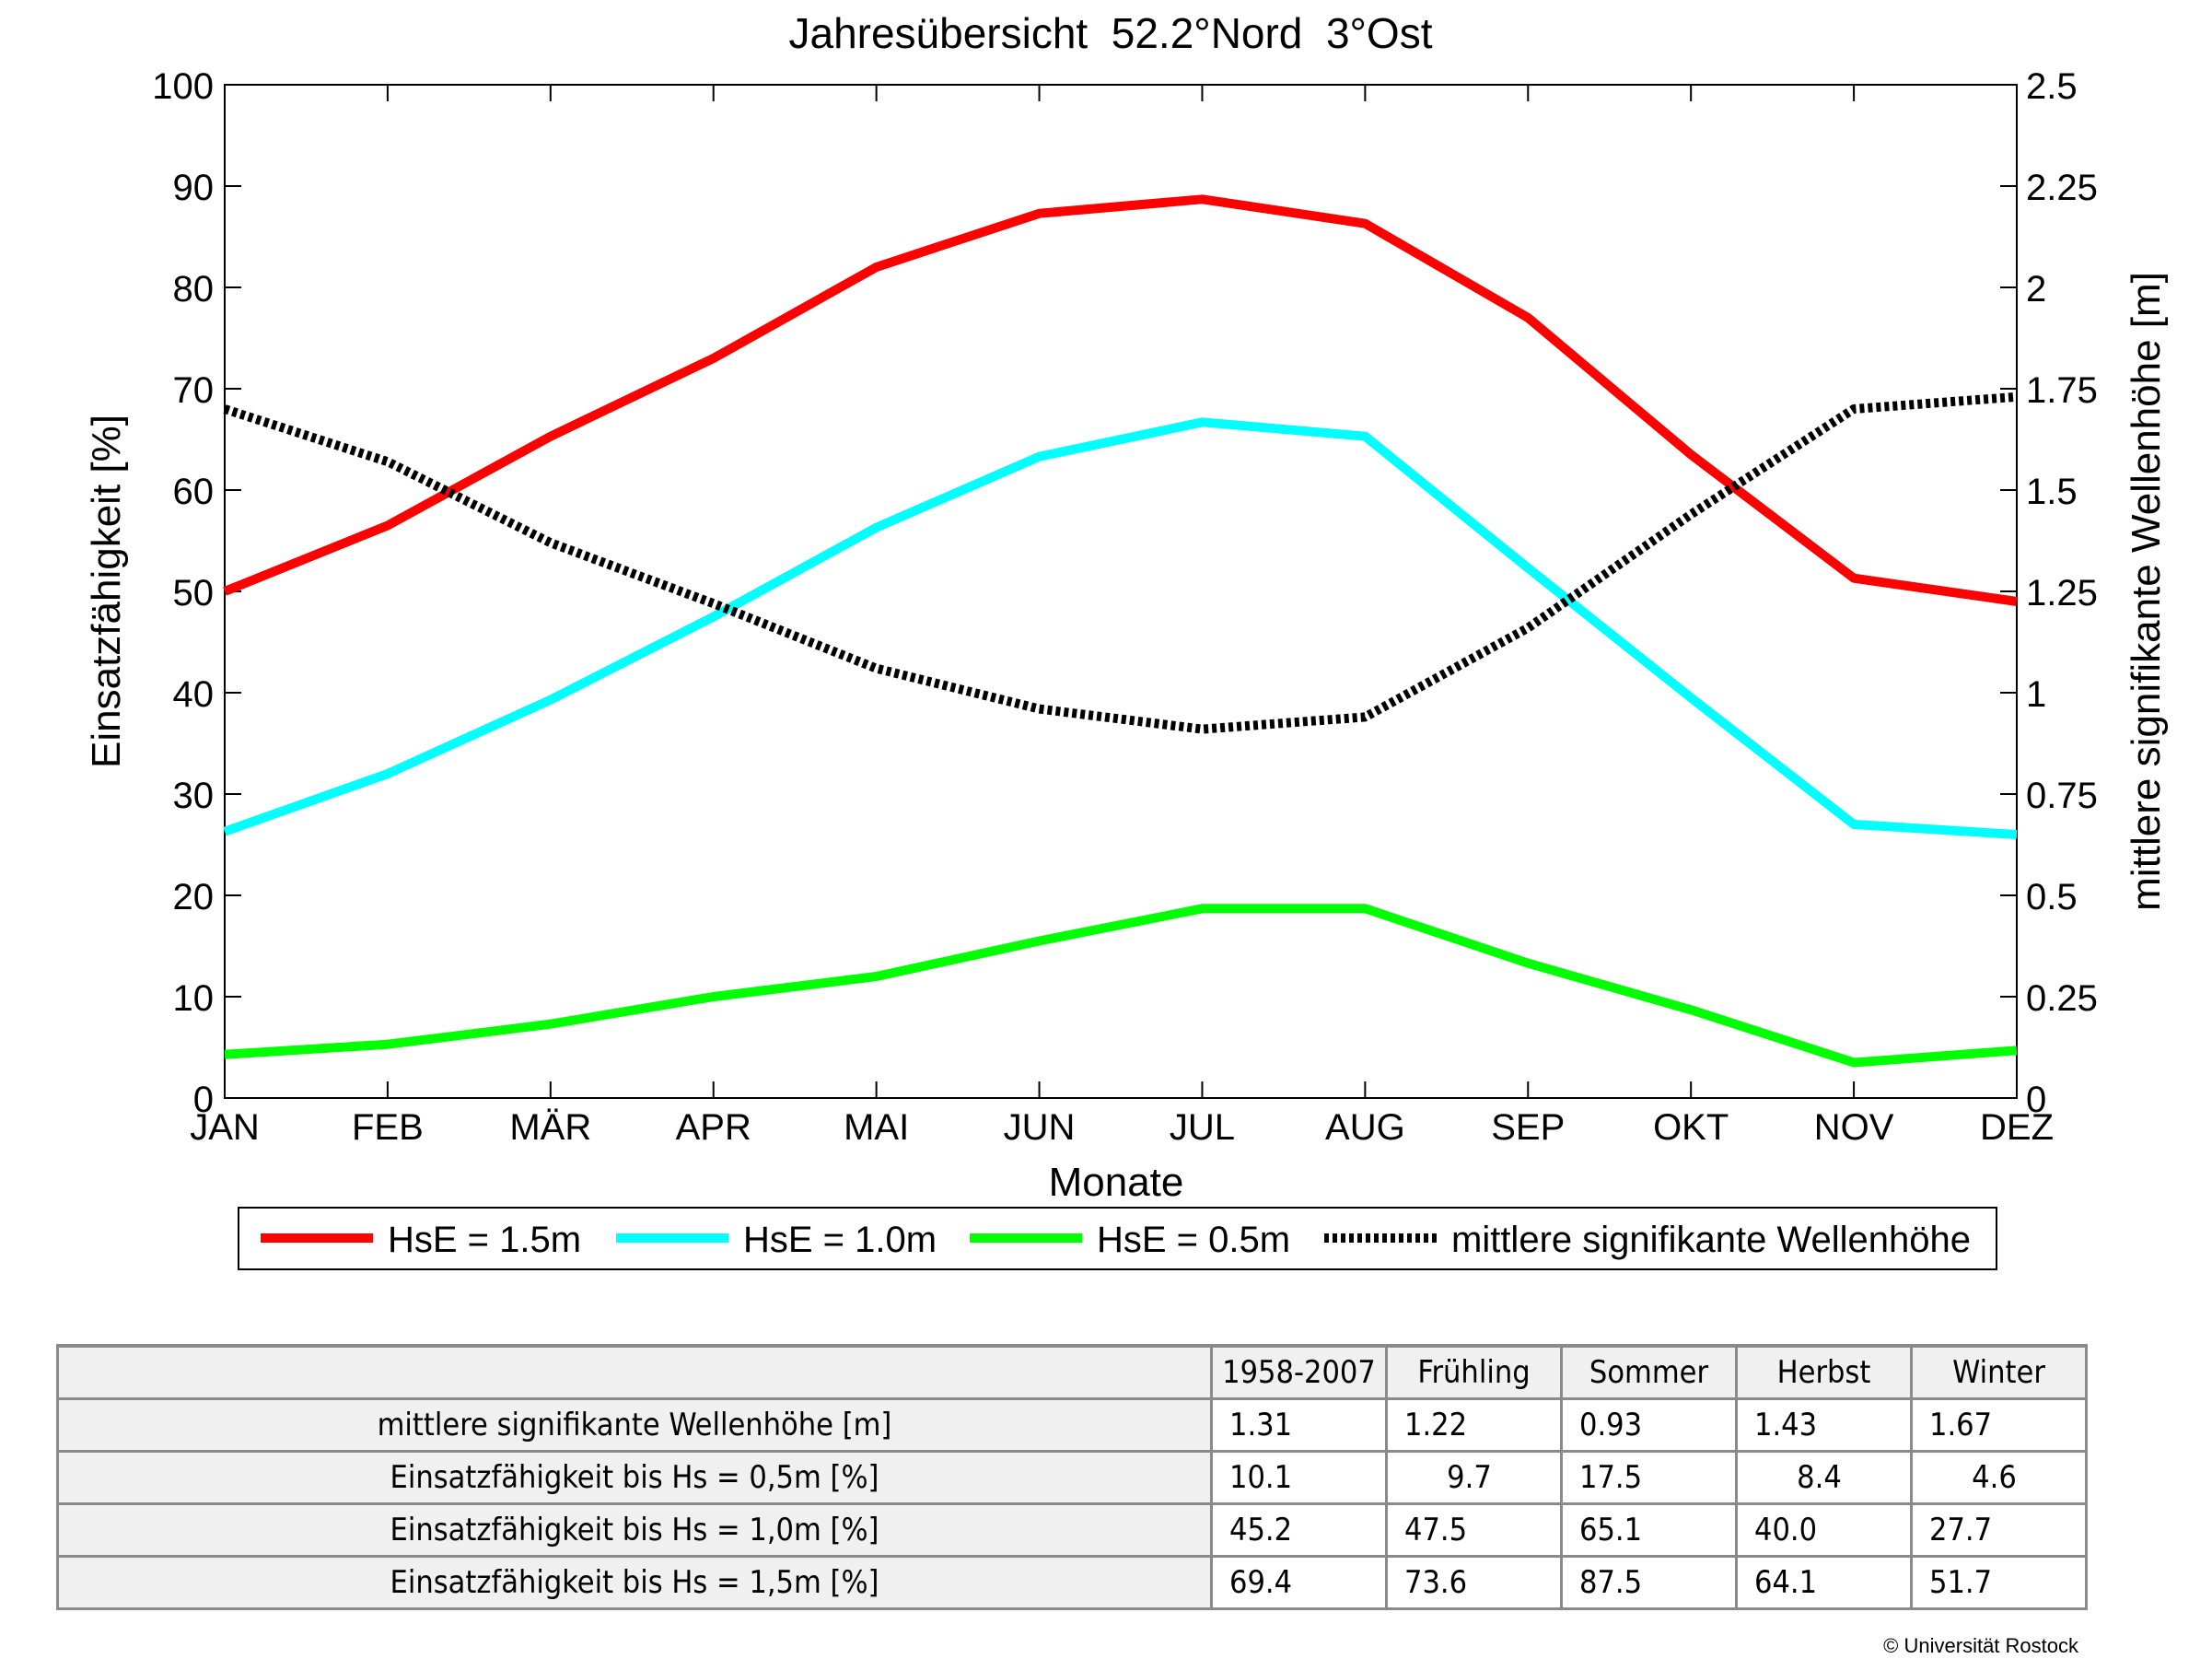 This screenshot has width=2212, height=1659. What do you see at coordinates (2052, 86) in the screenshot?
I see `right-tick-label: 2.5` at bounding box center [2052, 86].